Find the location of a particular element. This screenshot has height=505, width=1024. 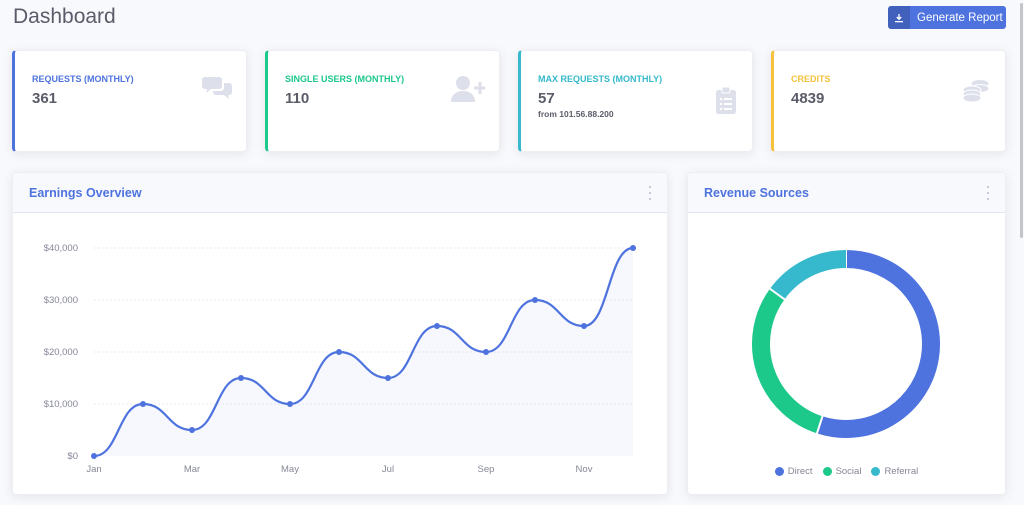

stat-card-credits: CREDITS 4839 is located at coordinates (888, 101).